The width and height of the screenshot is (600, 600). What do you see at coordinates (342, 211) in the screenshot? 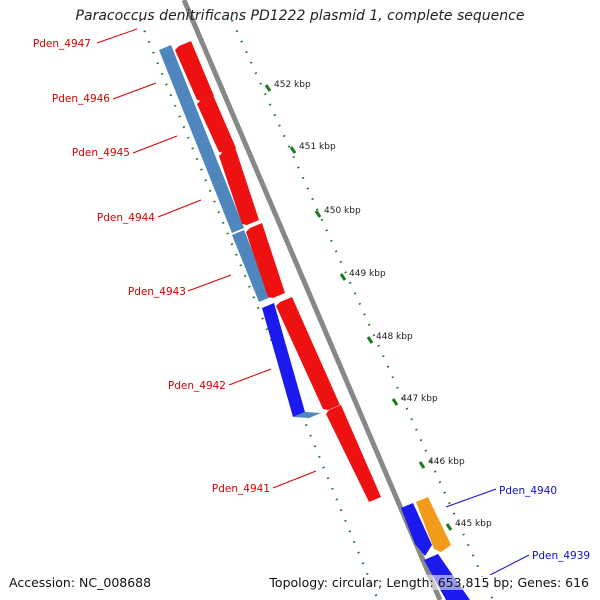
I see `scale-tick-label: 450 kbp` at bounding box center [342, 211].